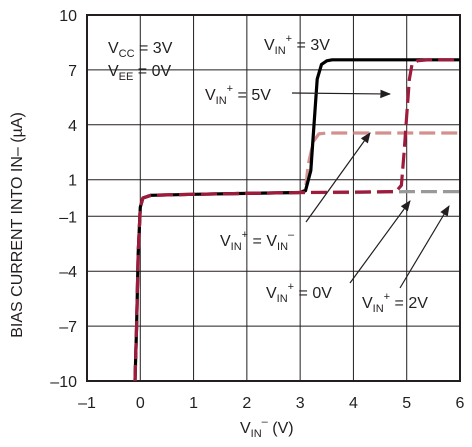 The height and width of the screenshot is (447, 472). What do you see at coordinates (68, 217) in the screenshot?
I see `y-tick-label: –1` at bounding box center [68, 217].